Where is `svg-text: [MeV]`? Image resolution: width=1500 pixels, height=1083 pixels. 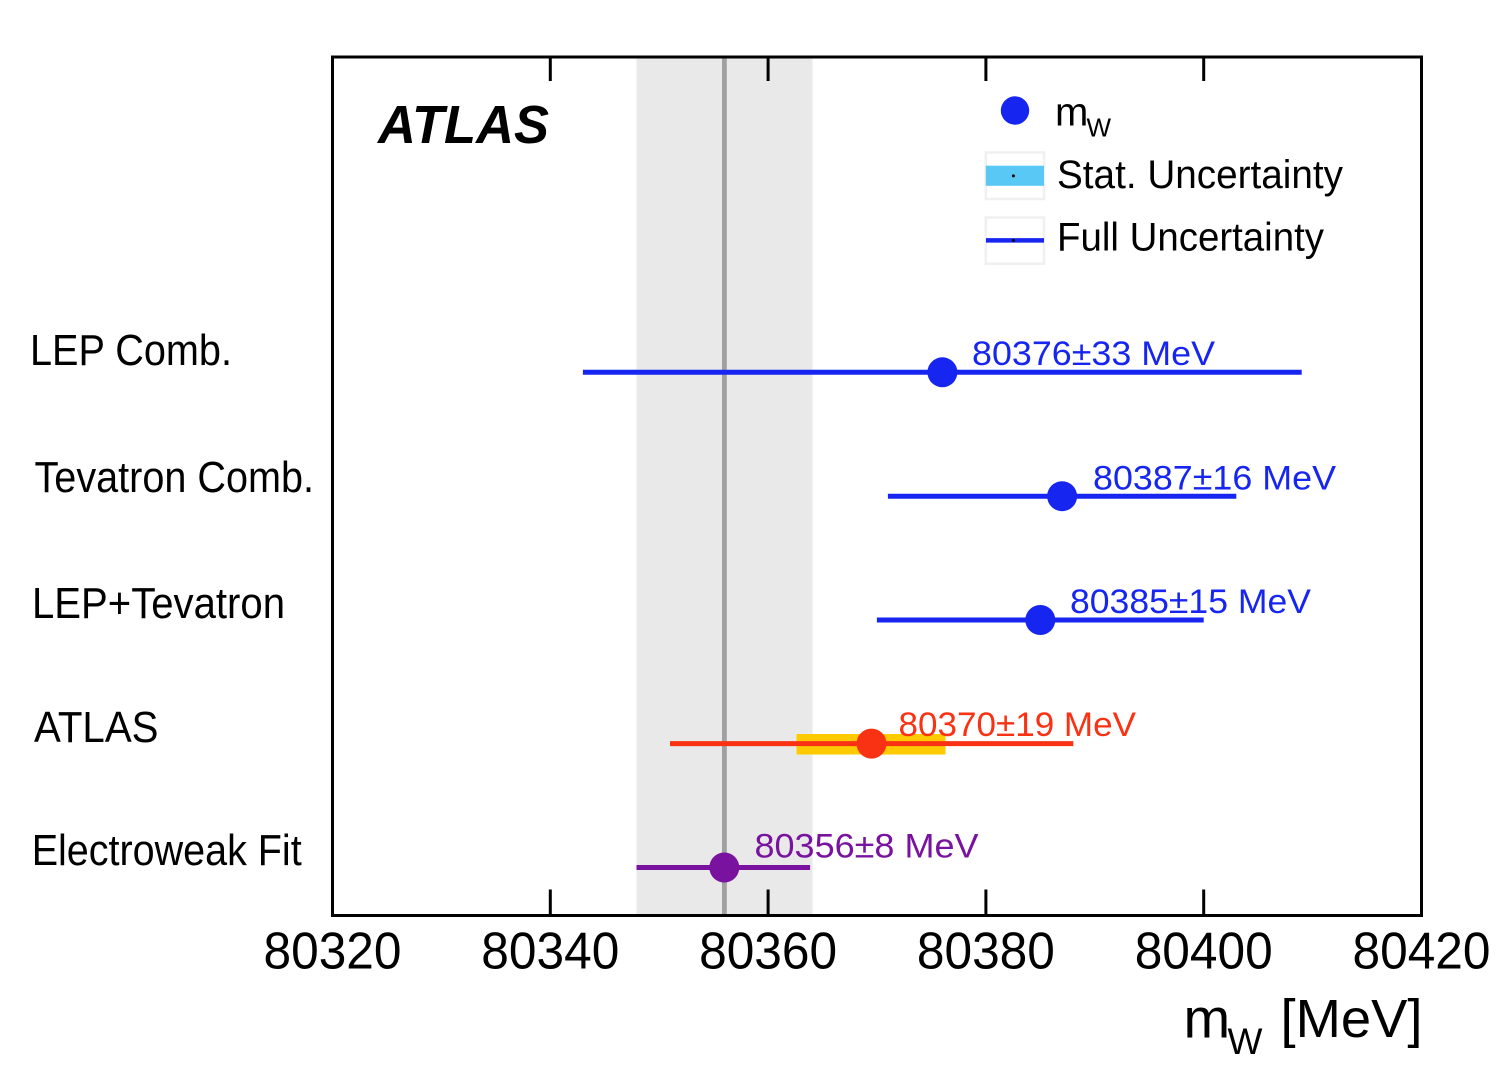
svg-text: [MeV] is located at coordinates (1352, 1019).